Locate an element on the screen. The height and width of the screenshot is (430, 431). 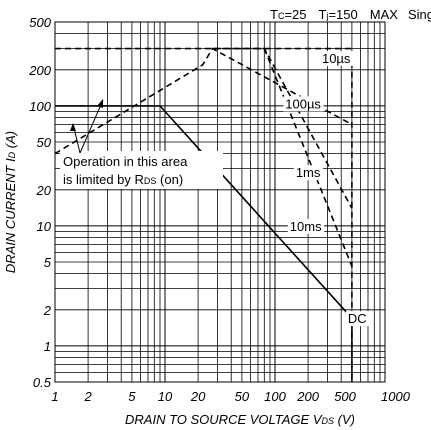
x-tick-label: 2 is located at coordinates (87, 396).